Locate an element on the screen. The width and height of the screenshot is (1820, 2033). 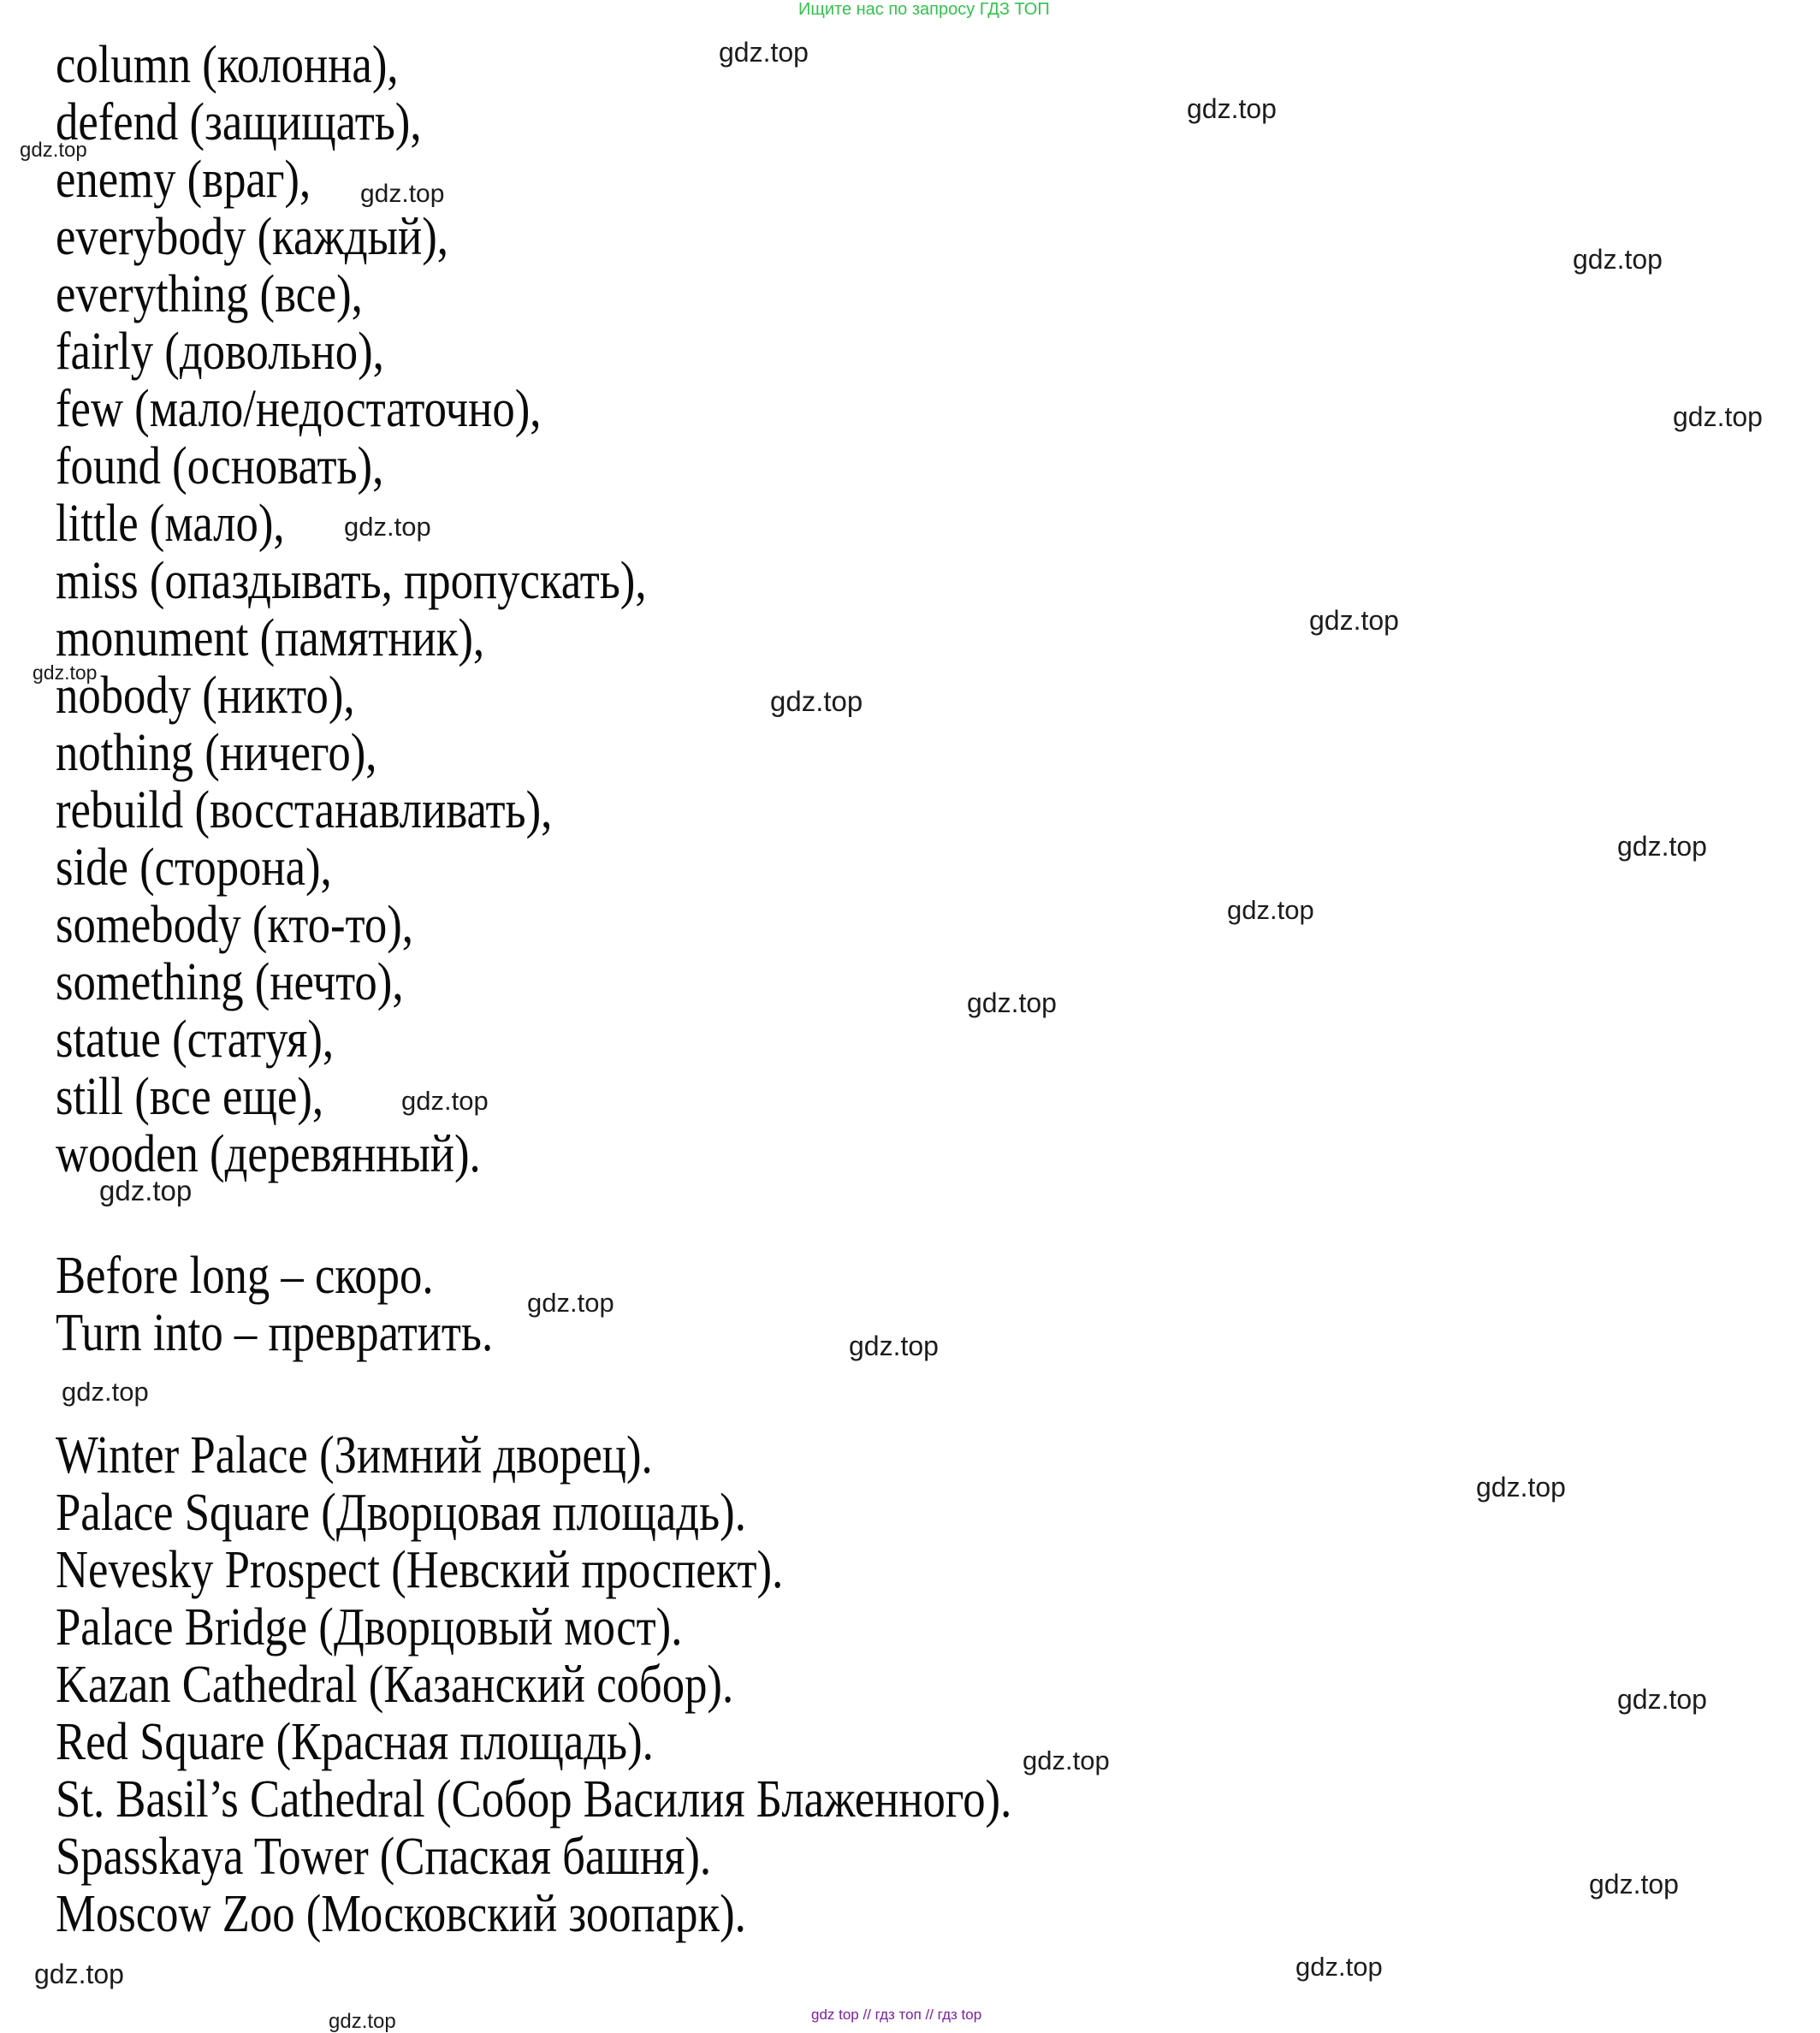
landmark-line: Red Square (Красная площадь). is located at coordinates (355, 1742).